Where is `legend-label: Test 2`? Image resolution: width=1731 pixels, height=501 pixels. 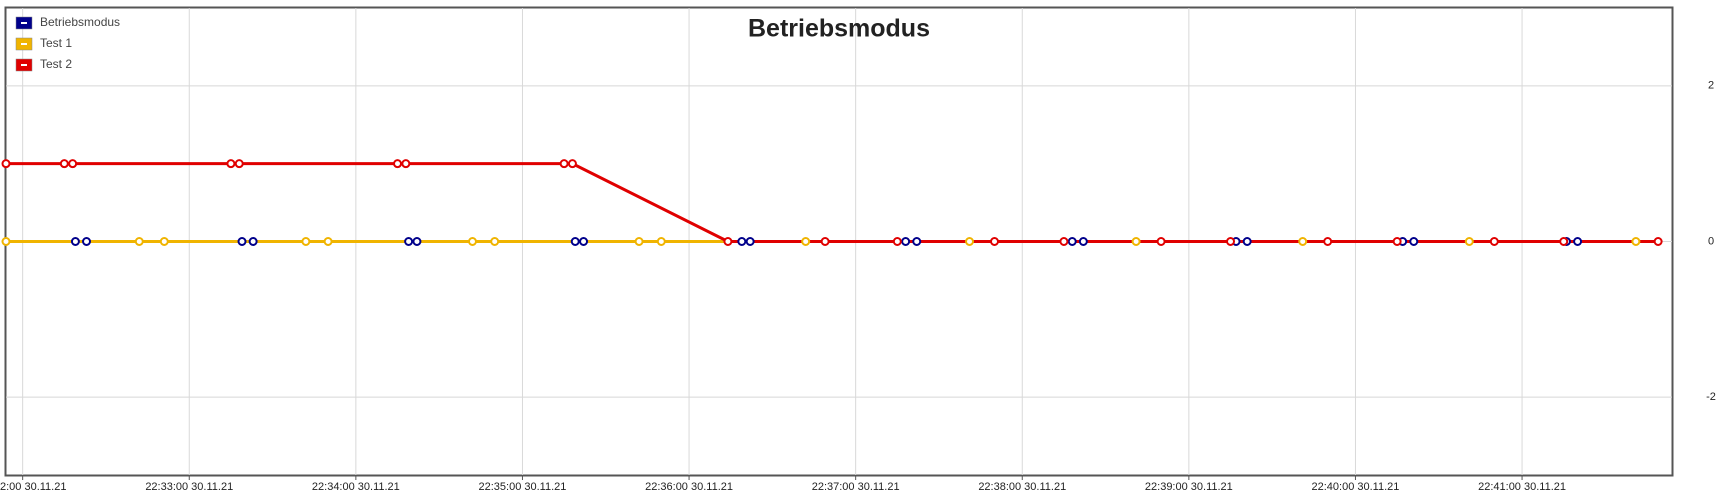 legend-label: Test 2 is located at coordinates (56, 64).